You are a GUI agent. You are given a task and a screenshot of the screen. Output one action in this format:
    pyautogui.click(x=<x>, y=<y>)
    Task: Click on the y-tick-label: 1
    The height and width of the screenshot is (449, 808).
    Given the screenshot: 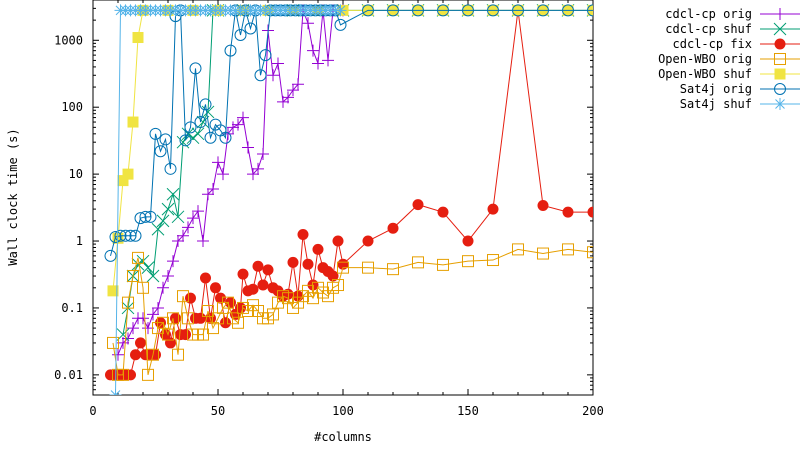 What is the action you would take?
    pyautogui.click(x=79, y=241)
    